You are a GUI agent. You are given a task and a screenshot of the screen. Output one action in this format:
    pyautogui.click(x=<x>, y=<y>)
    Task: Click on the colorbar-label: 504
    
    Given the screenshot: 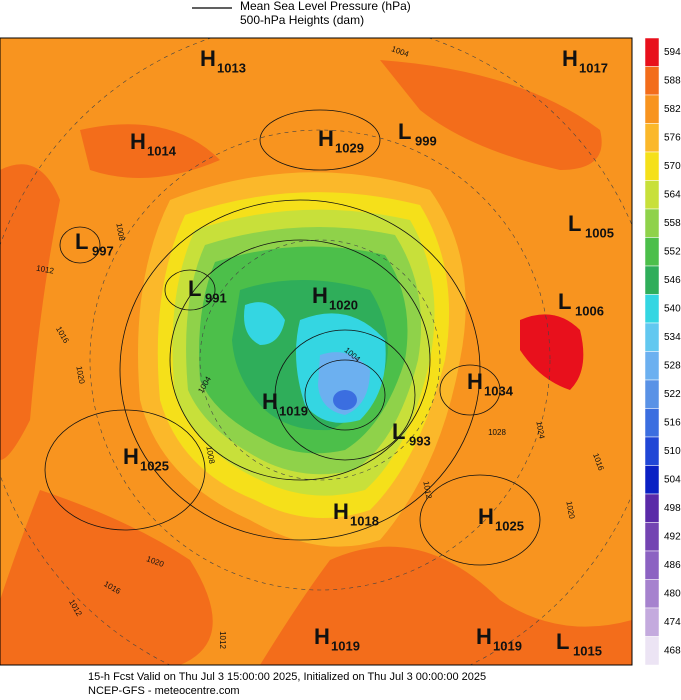 What is the action you would take?
    pyautogui.click(x=672, y=479)
    